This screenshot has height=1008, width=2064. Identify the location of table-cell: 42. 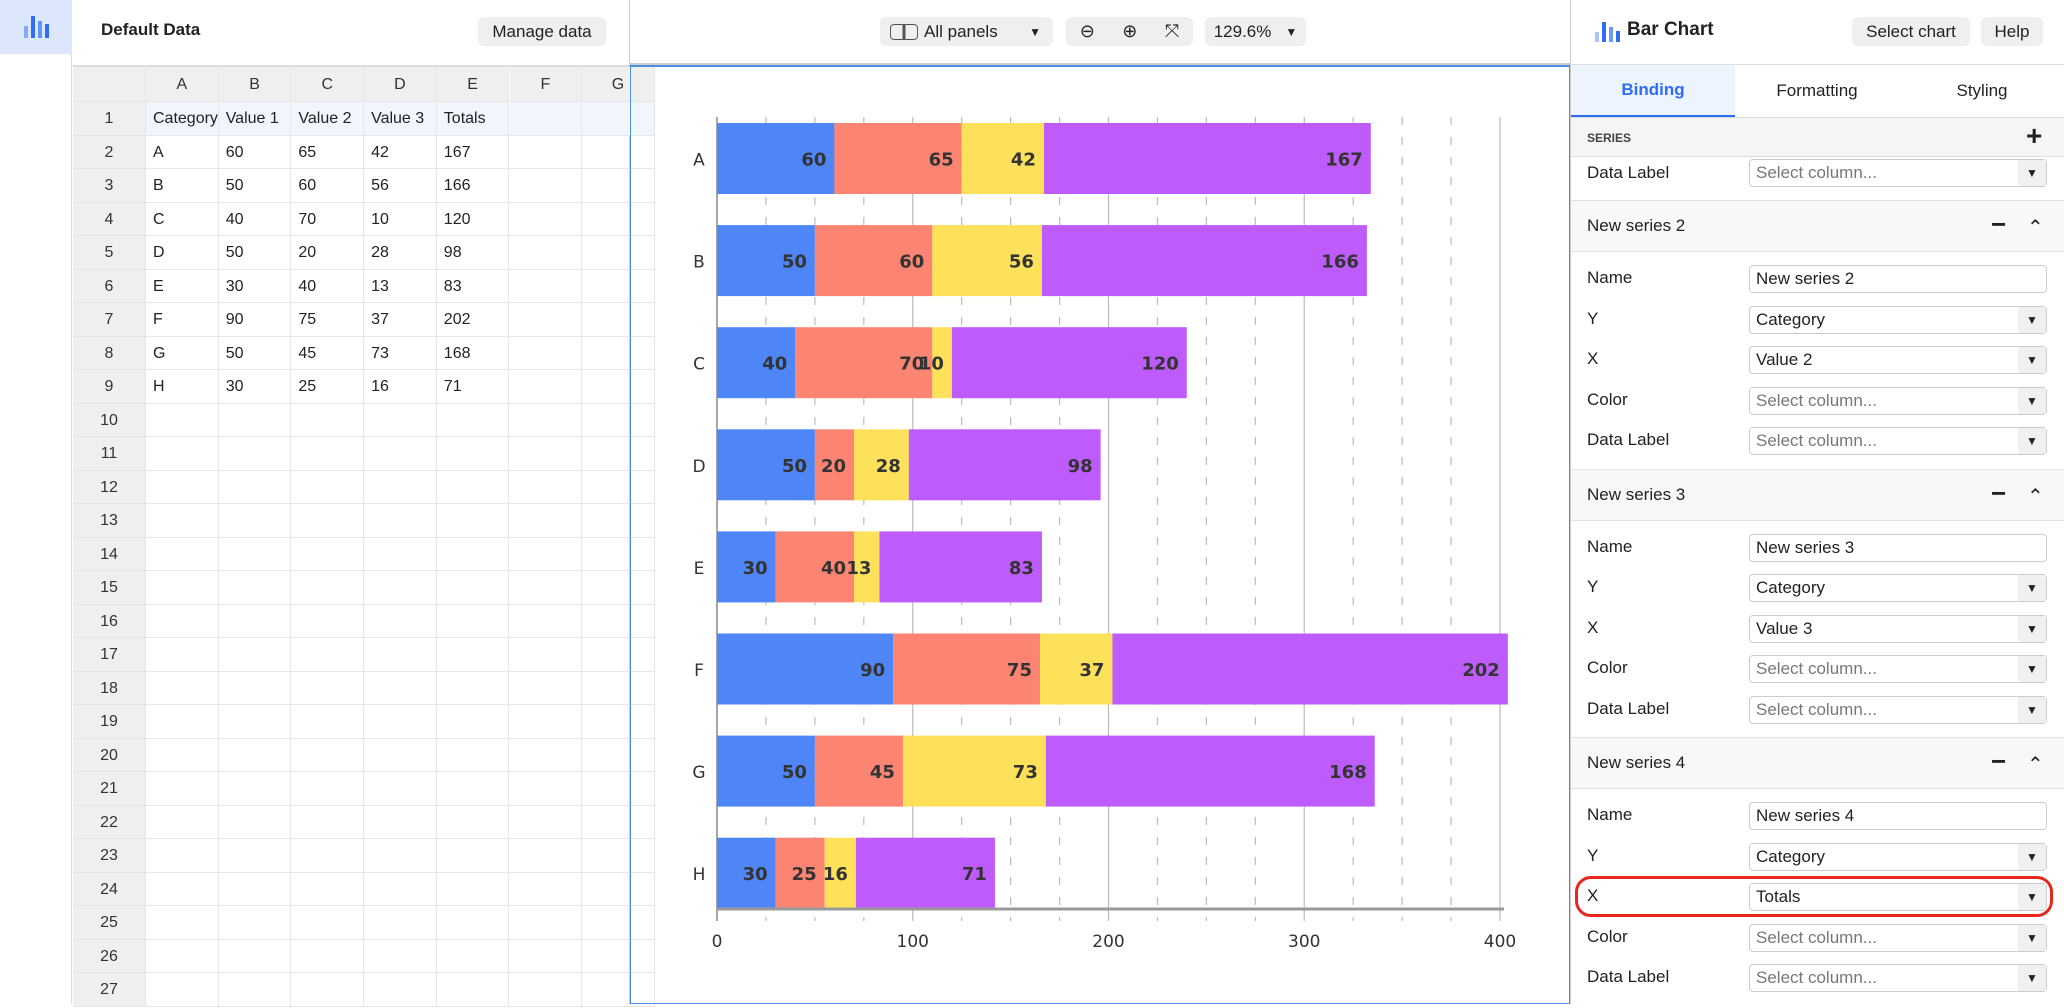
(400, 152).